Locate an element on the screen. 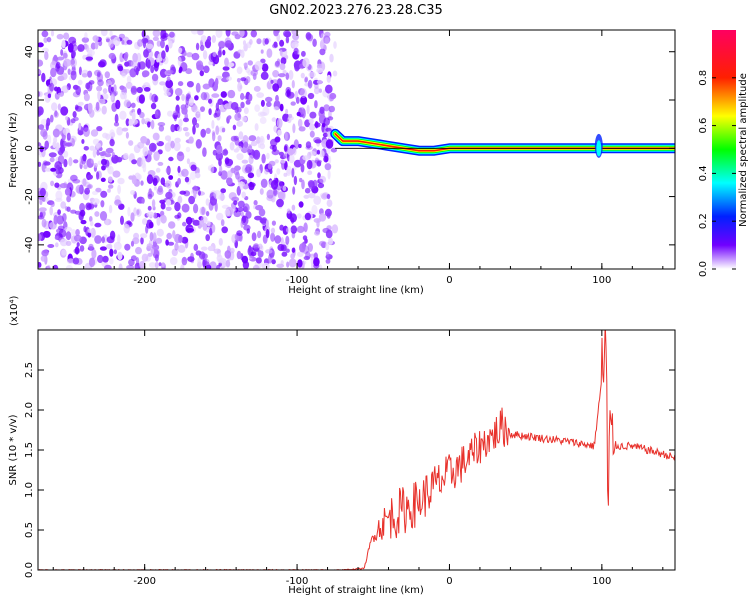 This screenshot has height=600, width=750. colorbar-ticks: 0.0 0.2 0.4 0.6 0.8 is located at coordinates (717, 173).